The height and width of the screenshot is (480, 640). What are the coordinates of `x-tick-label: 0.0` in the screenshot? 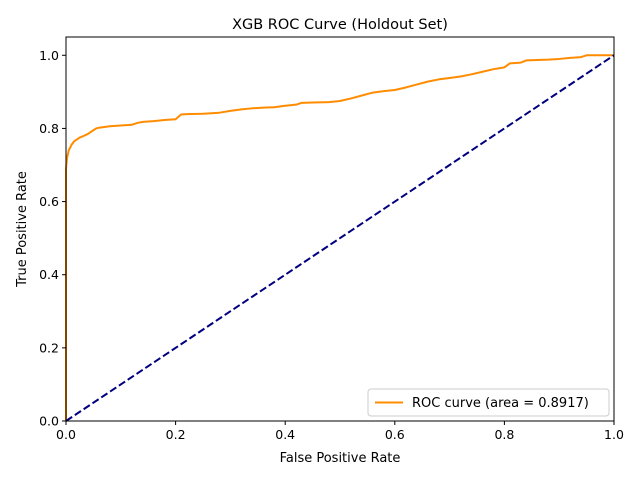 It's located at (66, 434).